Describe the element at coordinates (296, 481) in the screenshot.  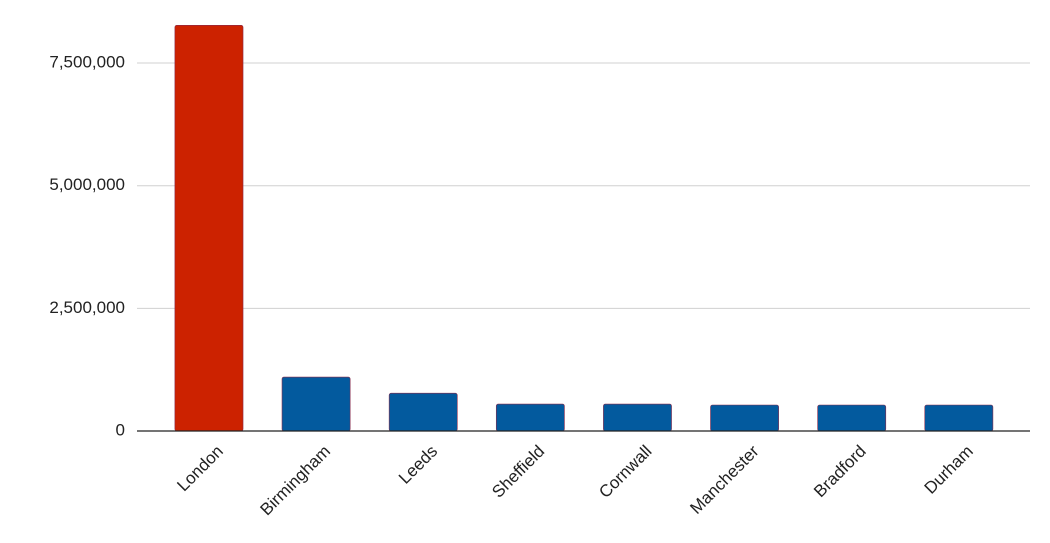
I see `x-tick-label: Birmingham` at that location.